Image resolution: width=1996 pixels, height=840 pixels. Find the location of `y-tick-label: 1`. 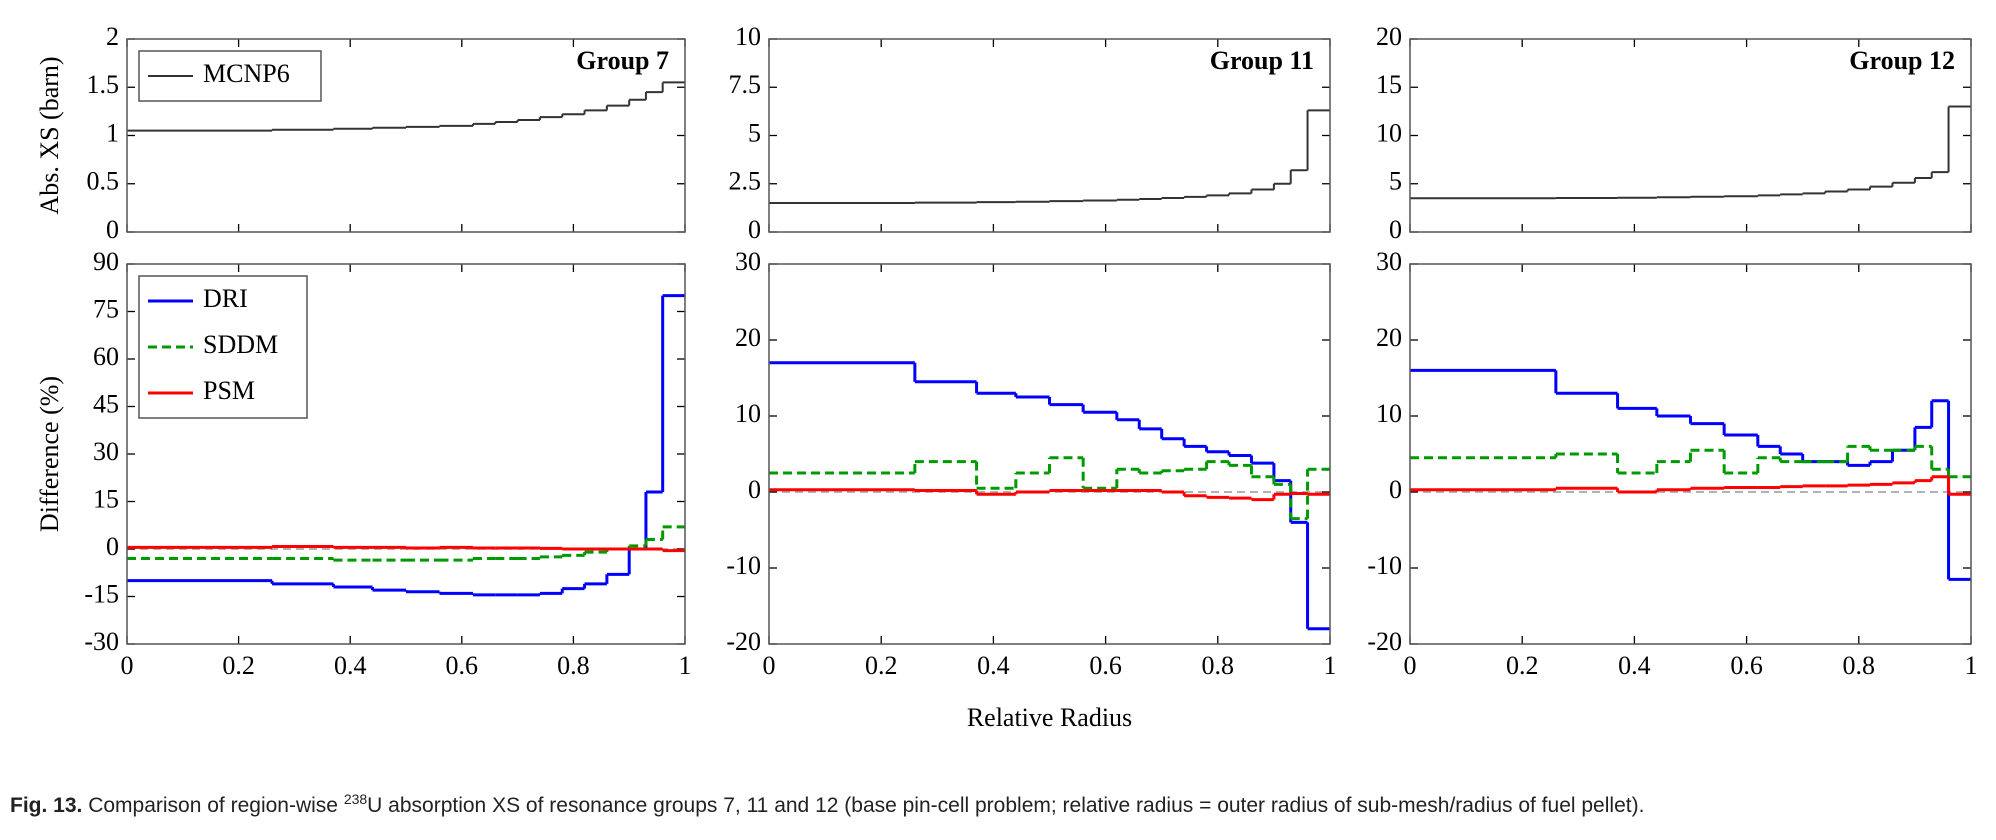

y-tick-label: 1 is located at coordinates (112, 132).